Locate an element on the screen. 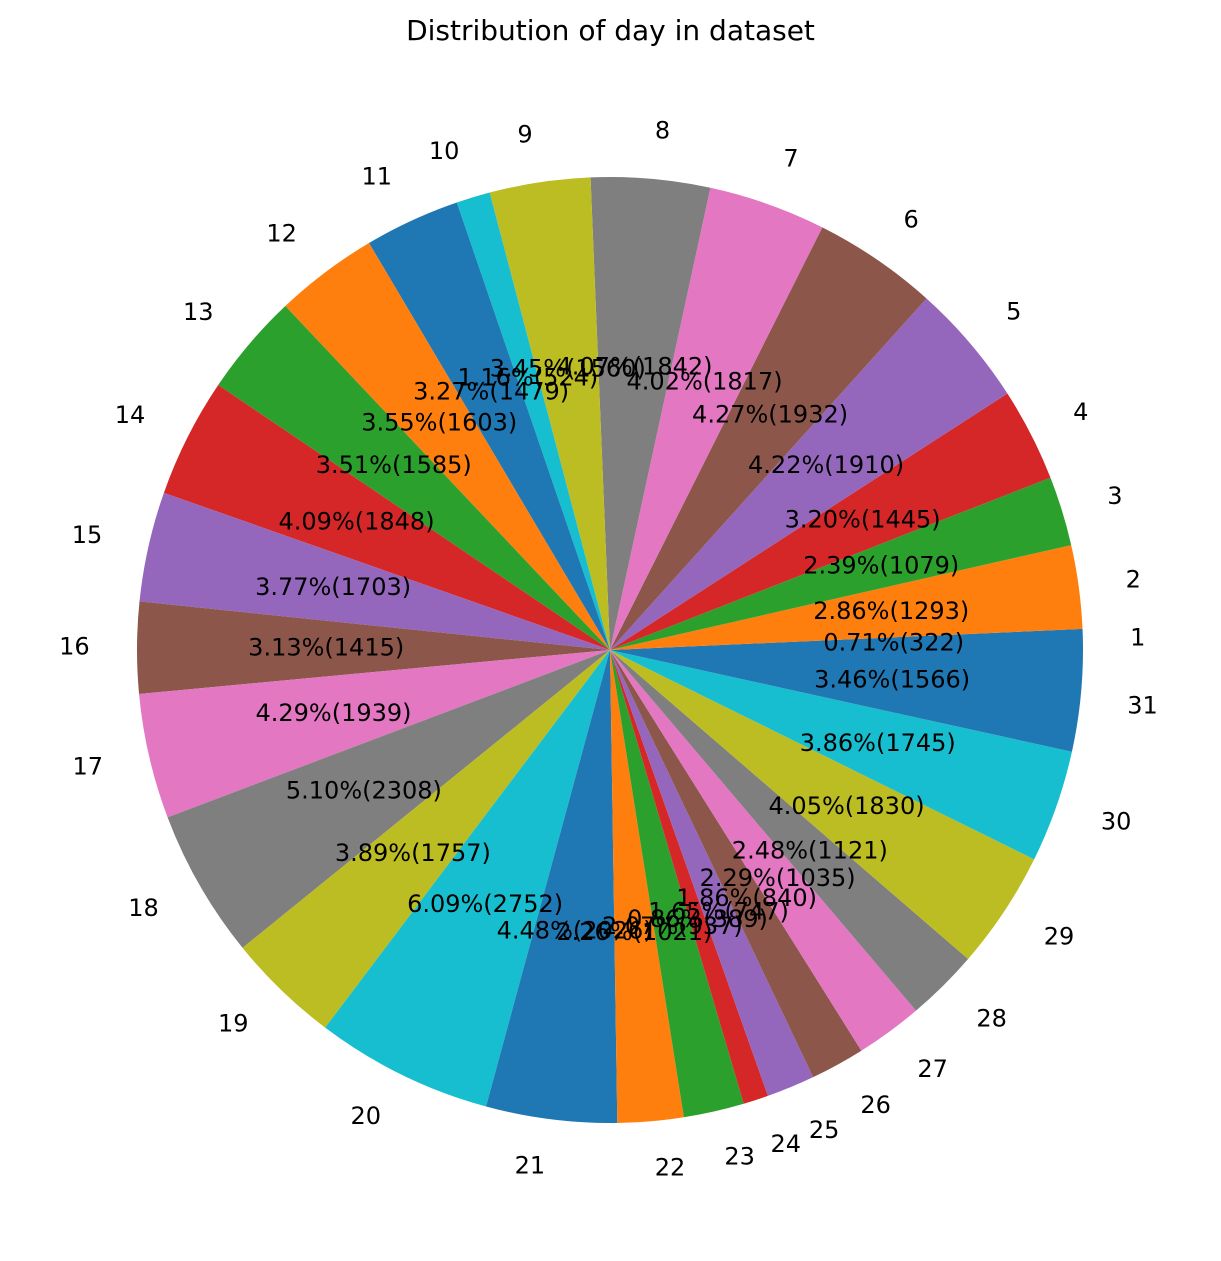 This screenshot has width=1221, height=1261. slice-label-19: 19 is located at coordinates (233, 1023).